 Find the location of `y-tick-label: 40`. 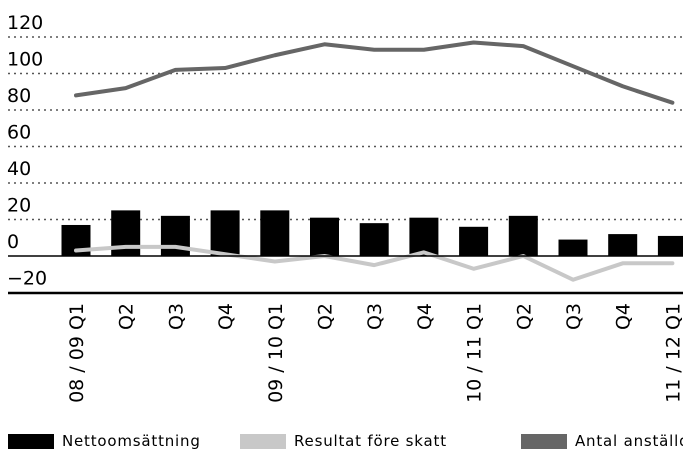

y-tick-label: 40 is located at coordinates (19, 169).